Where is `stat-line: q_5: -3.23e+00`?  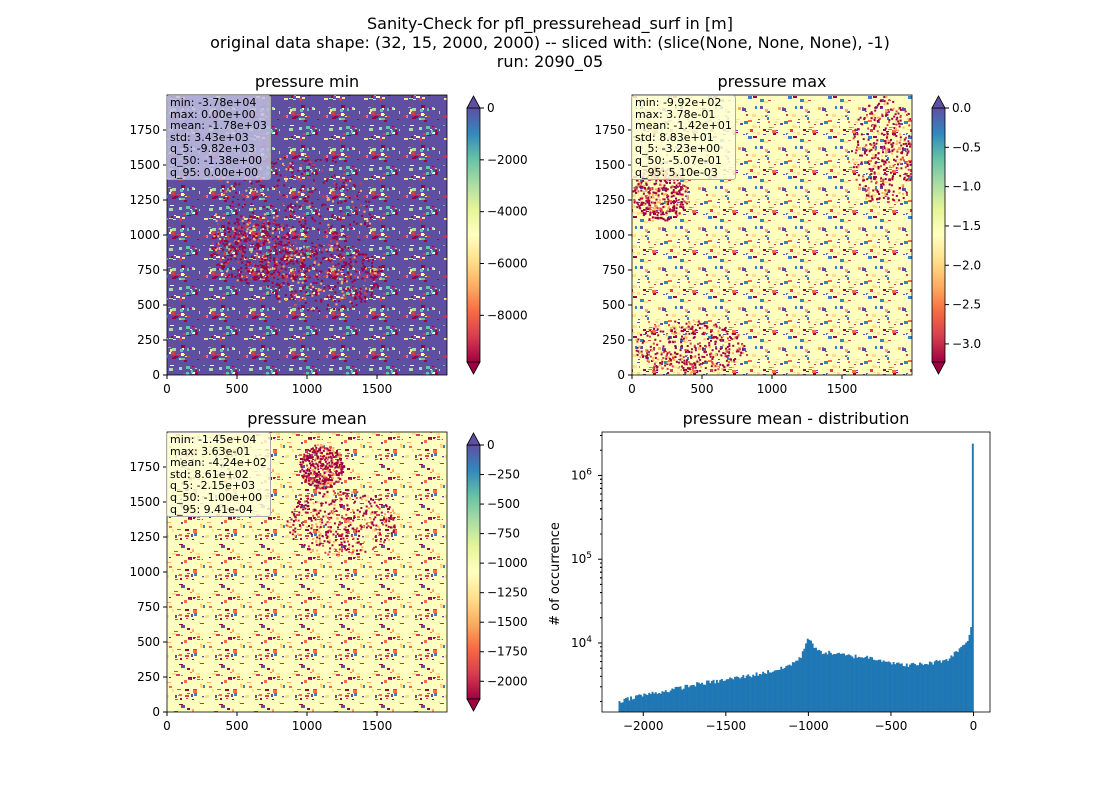
stat-line: q_5: -3.23e+00 is located at coordinates (678, 149).